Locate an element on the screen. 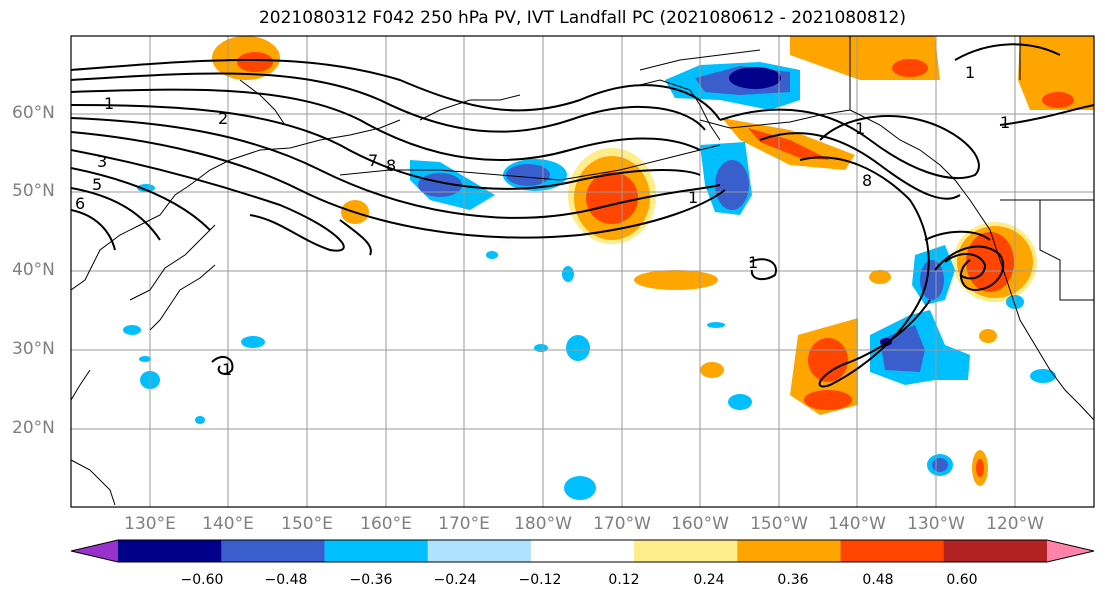  contour-label: 7 is located at coordinates (373, 160).